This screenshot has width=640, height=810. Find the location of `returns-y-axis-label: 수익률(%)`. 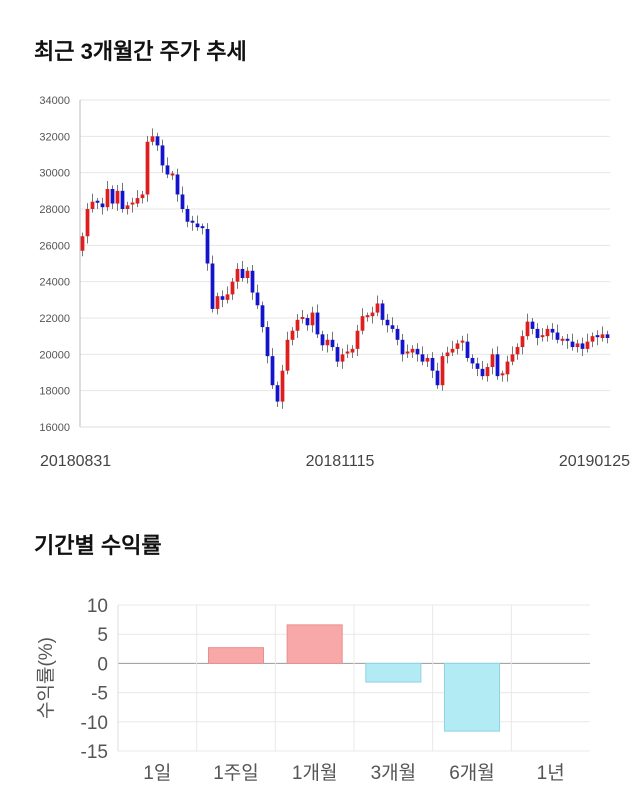

returns-y-axis-label: 수익률(%) is located at coordinates (46, 678).